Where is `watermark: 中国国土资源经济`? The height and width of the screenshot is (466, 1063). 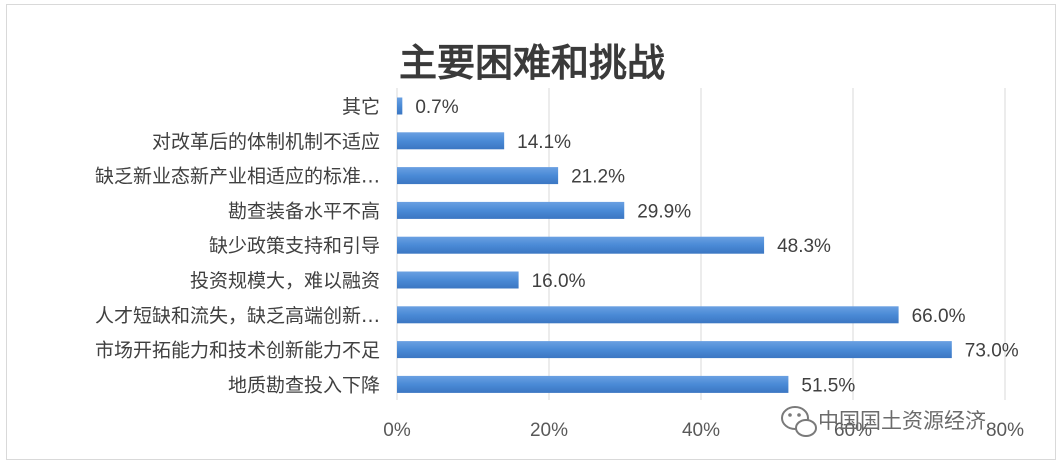 watermark: 中国国土资源经济 is located at coordinates (883, 421).